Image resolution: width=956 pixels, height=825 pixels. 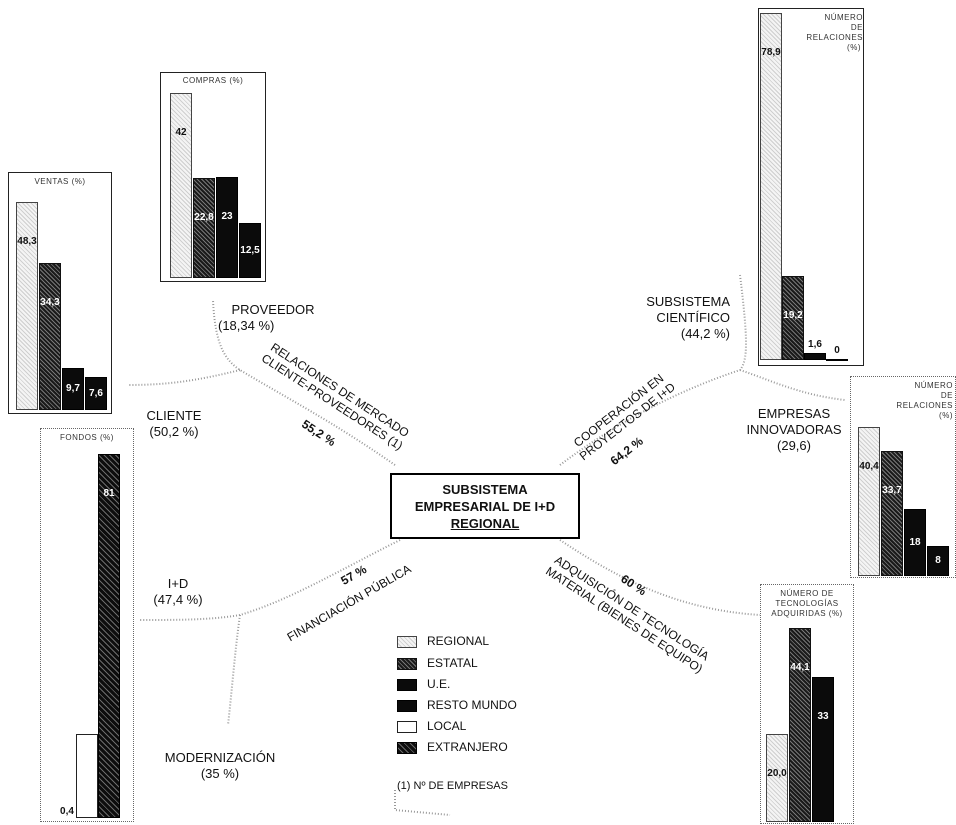 What do you see at coordinates (178, 583) in the screenshot?
I see `node-id-name: I+D` at bounding box center [178, 583].